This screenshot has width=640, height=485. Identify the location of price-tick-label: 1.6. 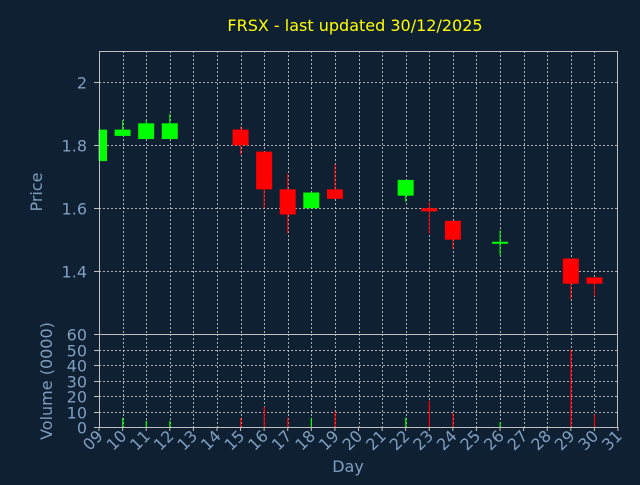
(74, 209).